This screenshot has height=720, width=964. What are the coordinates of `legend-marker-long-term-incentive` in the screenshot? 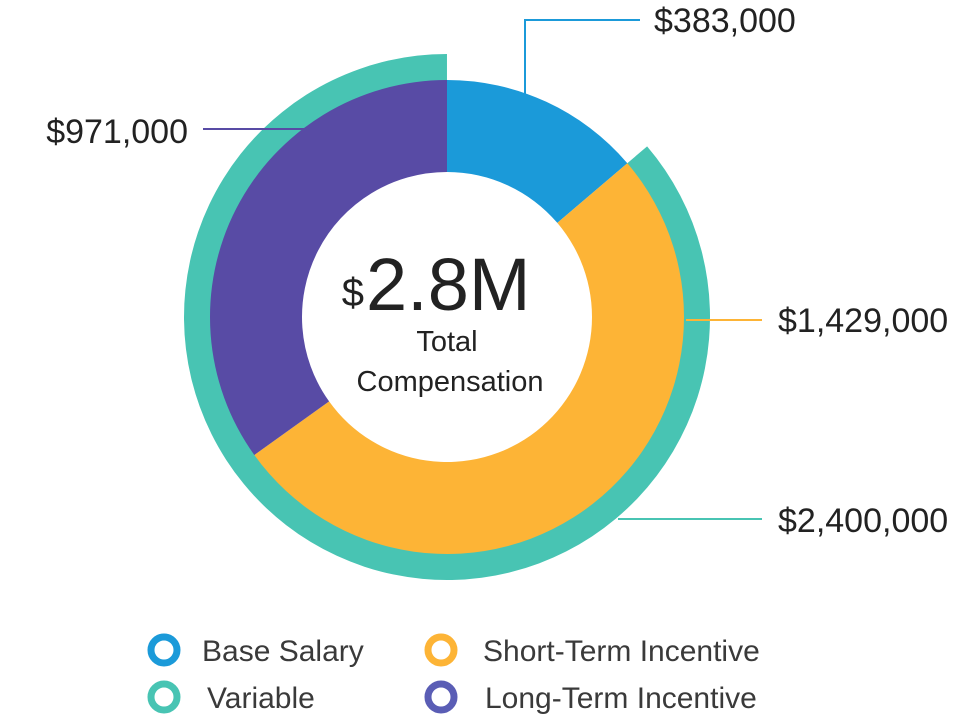 It's located at (441, 697).